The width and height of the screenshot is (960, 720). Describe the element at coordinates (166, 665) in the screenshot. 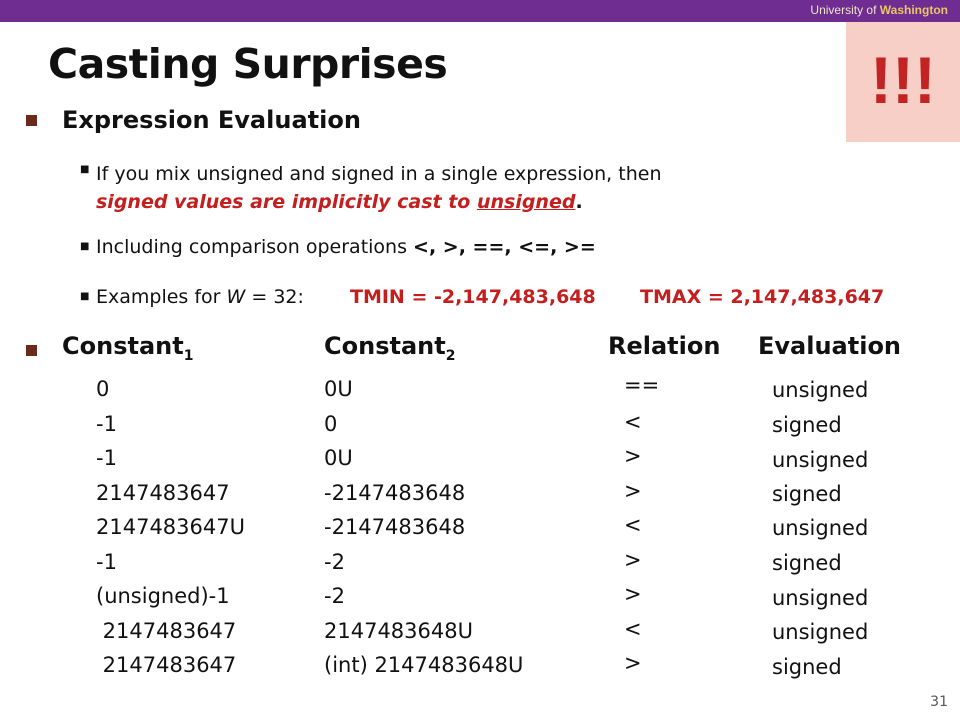

I see `row-8-constant1: 2147483647` at that location.